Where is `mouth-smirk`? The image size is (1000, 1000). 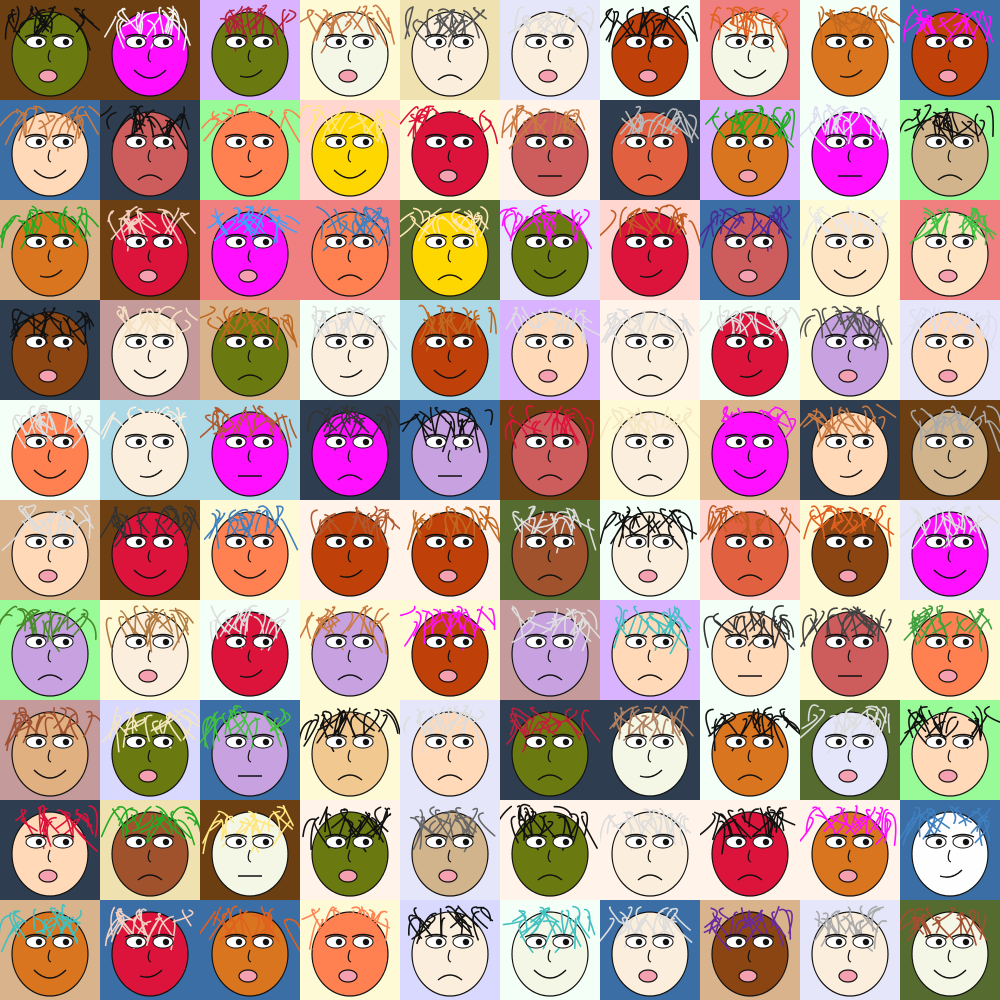
mouth-smirk is located at coordinates (251, 673).